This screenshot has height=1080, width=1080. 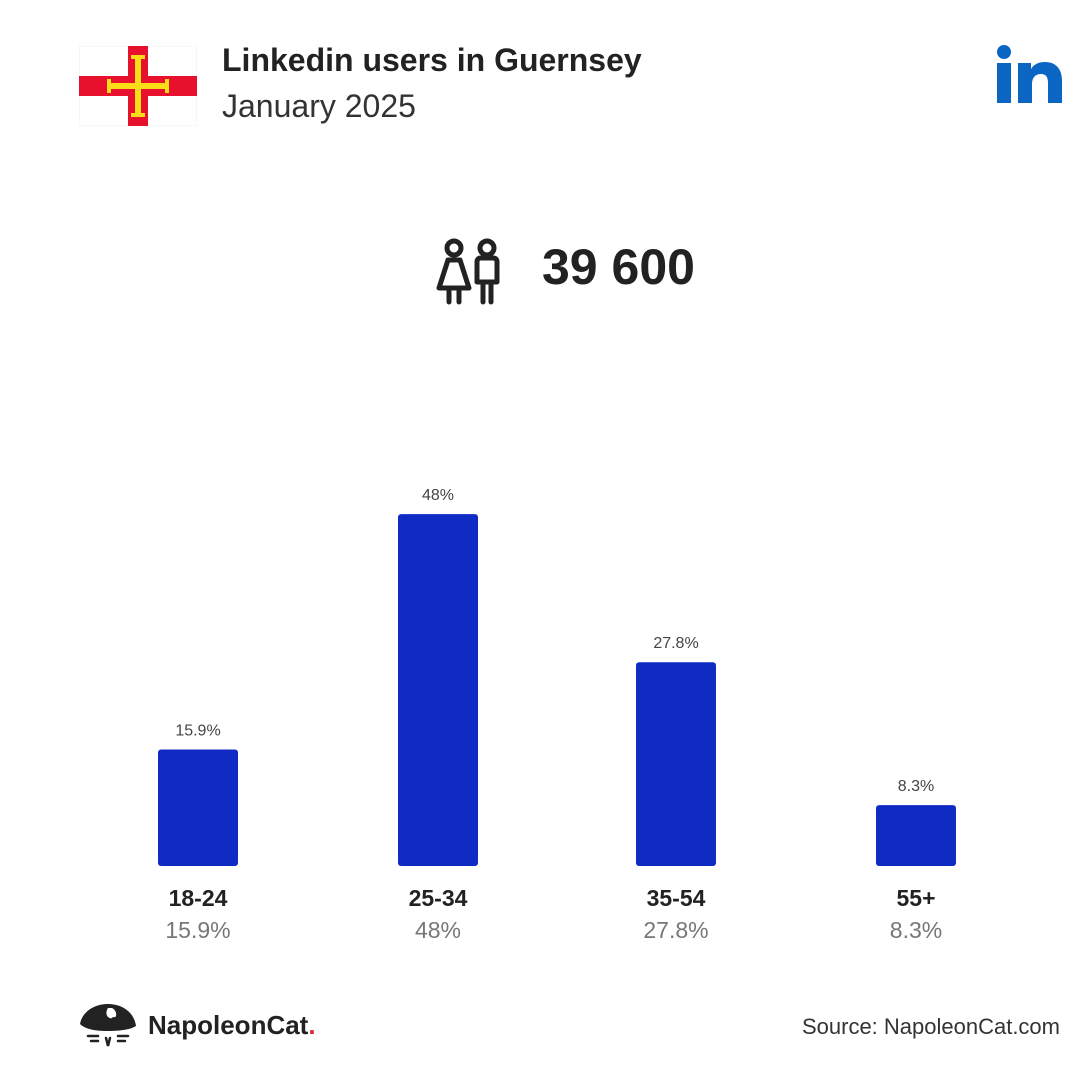 What do you see at coordinates (916, 786) in the screenshot?
I see `data-label-55: 8.3%` at bounding box center [916, 786].